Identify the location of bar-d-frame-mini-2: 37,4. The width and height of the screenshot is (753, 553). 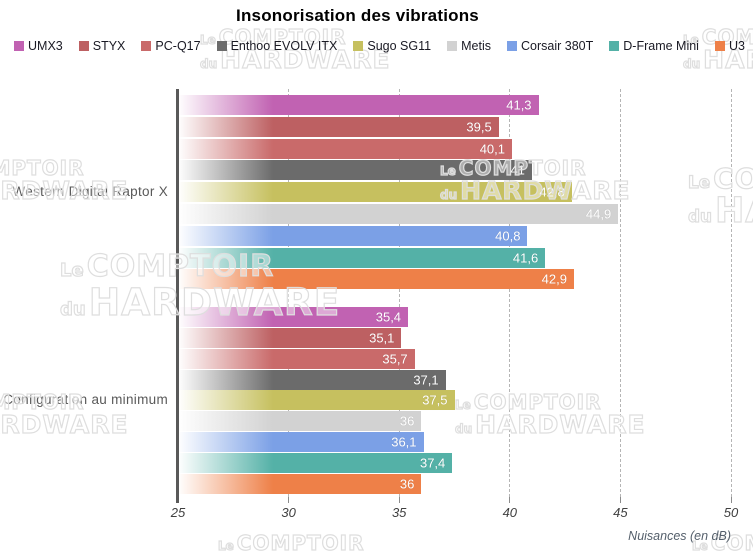
(315, 462).